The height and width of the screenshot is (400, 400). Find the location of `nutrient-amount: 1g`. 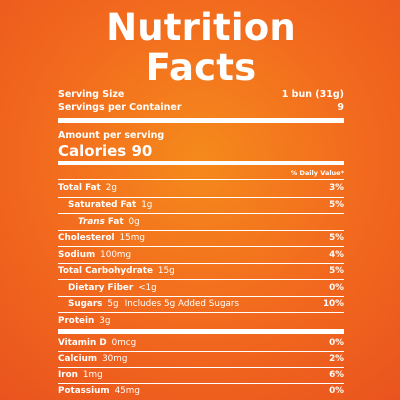

nutrient-amount: 1g is located at coordinates (147, 205).